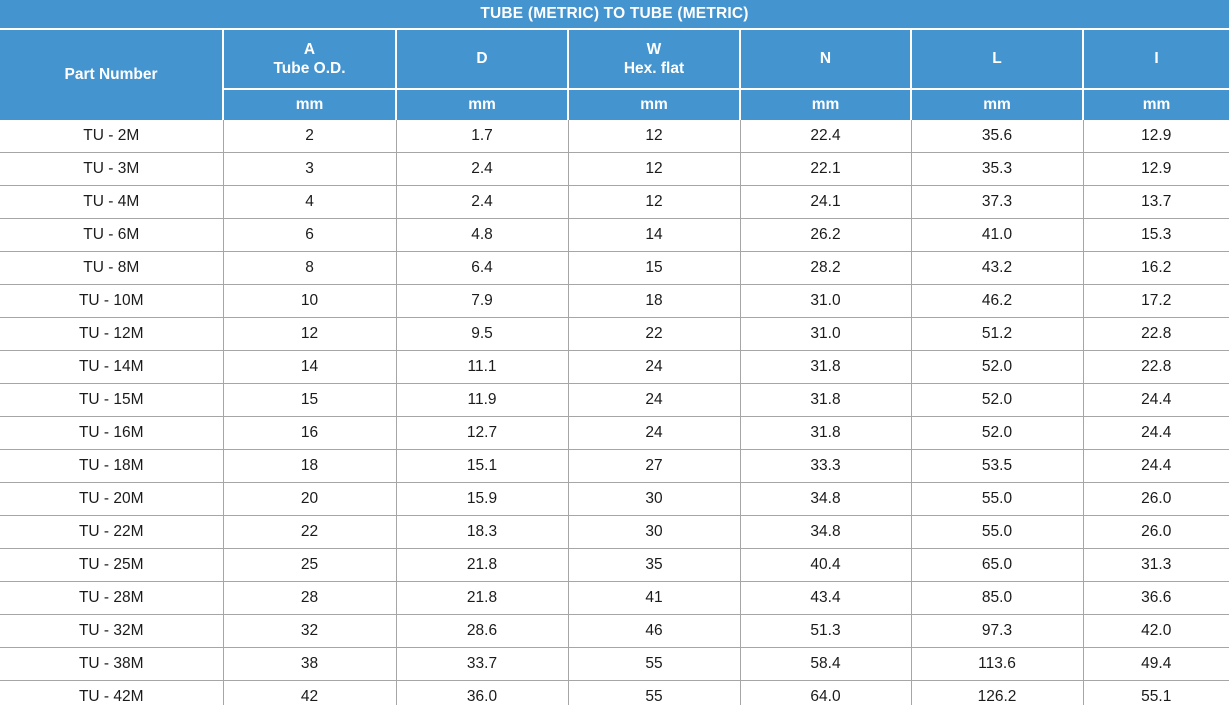  I want to click on value-cell: 17.2, so click(1156, 301).